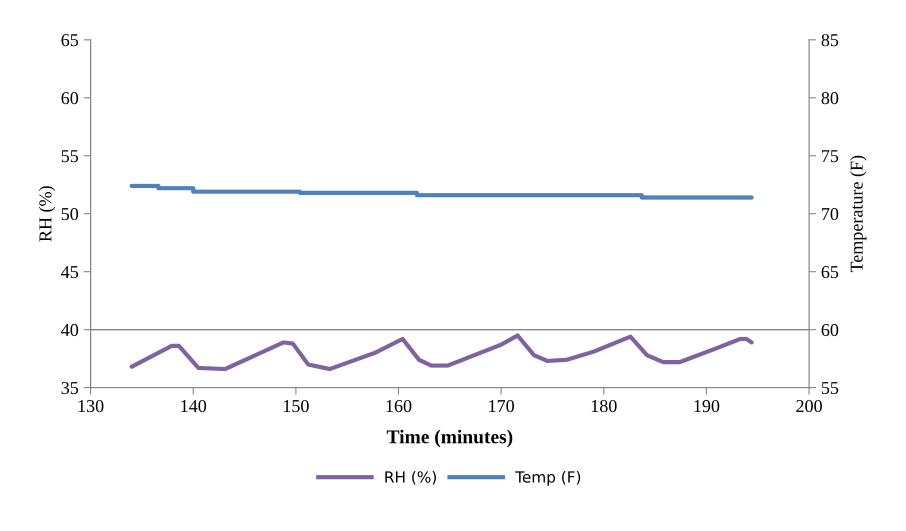 The width and height of the screenshot is (906, 531). What do you see at coordinates (830, 214) in the screenshot?
I see `y2-tick-label: 70` at bounding box center [830, 214].